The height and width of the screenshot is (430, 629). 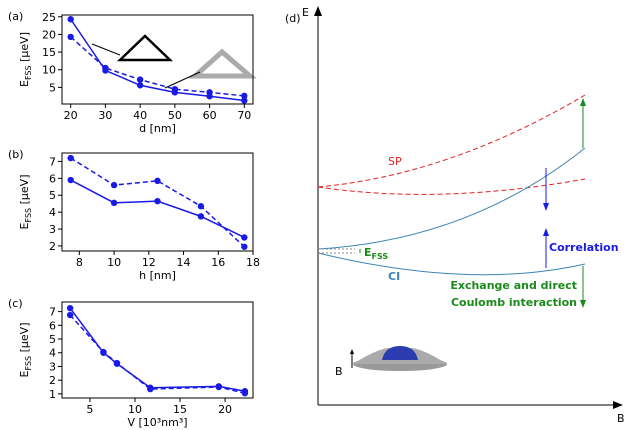 I want to click on y-tick-label: 7, so click(x=52, y=312).